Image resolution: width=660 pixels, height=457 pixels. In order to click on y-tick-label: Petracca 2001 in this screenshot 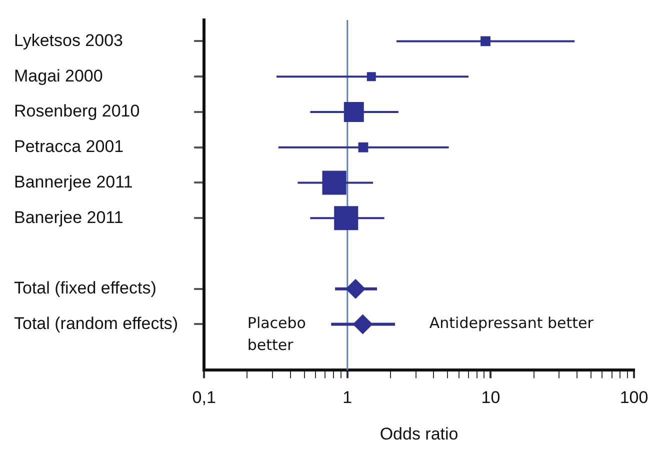, I will do `click(69, 146)`.